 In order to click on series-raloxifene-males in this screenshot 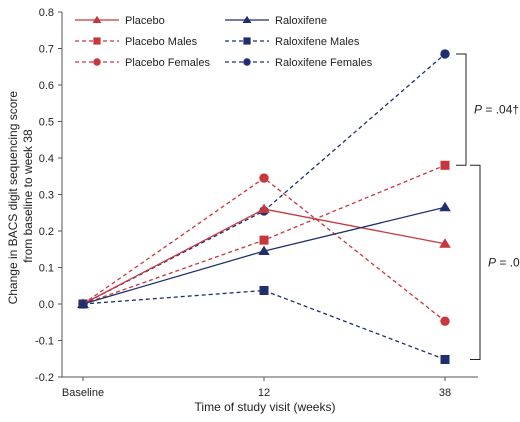, I will do `click(264, 324)`.